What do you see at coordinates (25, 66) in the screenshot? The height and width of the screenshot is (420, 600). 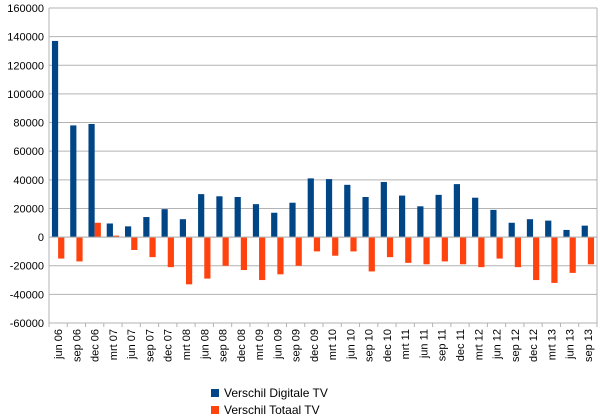 I see `y-tick-label: 120000` at bounding box center [25, 66].